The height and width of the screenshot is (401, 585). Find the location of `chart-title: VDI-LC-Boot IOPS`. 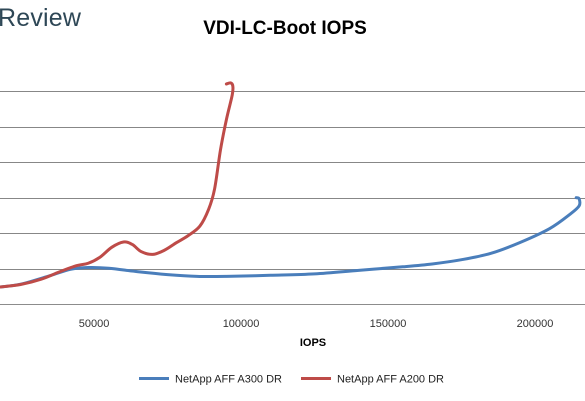

chart-title: VDI-LC-Boot IOPS is located at coordinates (285, 28).